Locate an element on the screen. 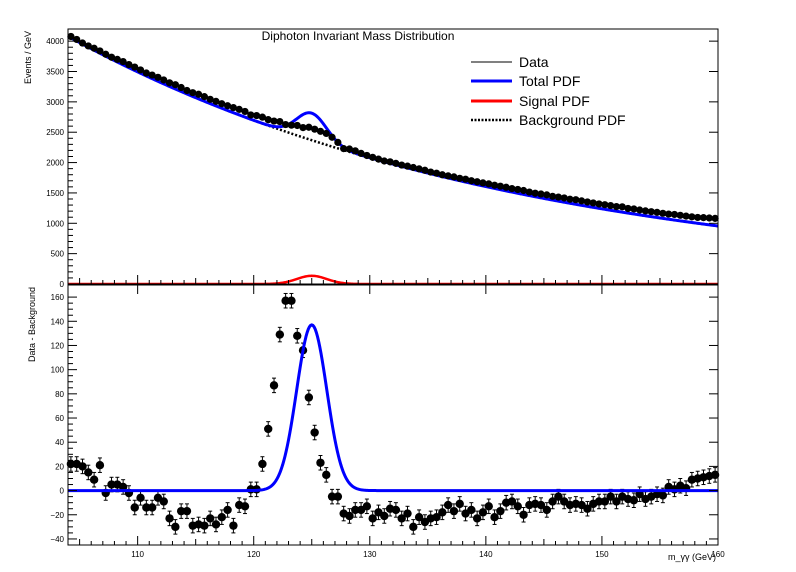 This screenshot has width=796, height=572. y-tick-label: 1500 is located at coordinates (55, 193).